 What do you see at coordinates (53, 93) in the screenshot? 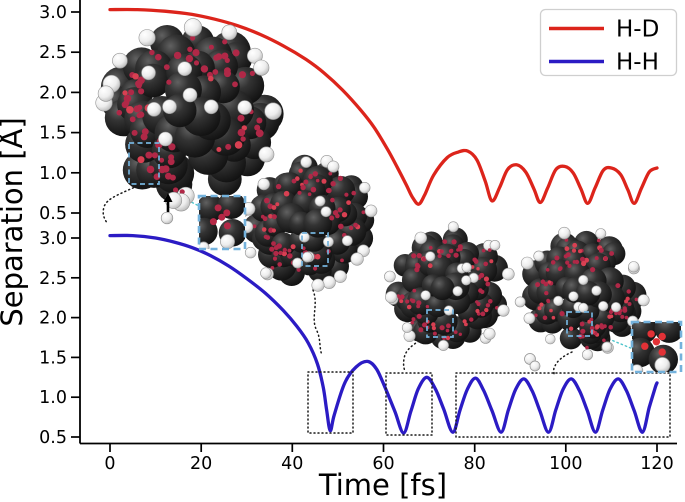
I see `y-tick-label: 2.0` at bounding box center [53, 93].